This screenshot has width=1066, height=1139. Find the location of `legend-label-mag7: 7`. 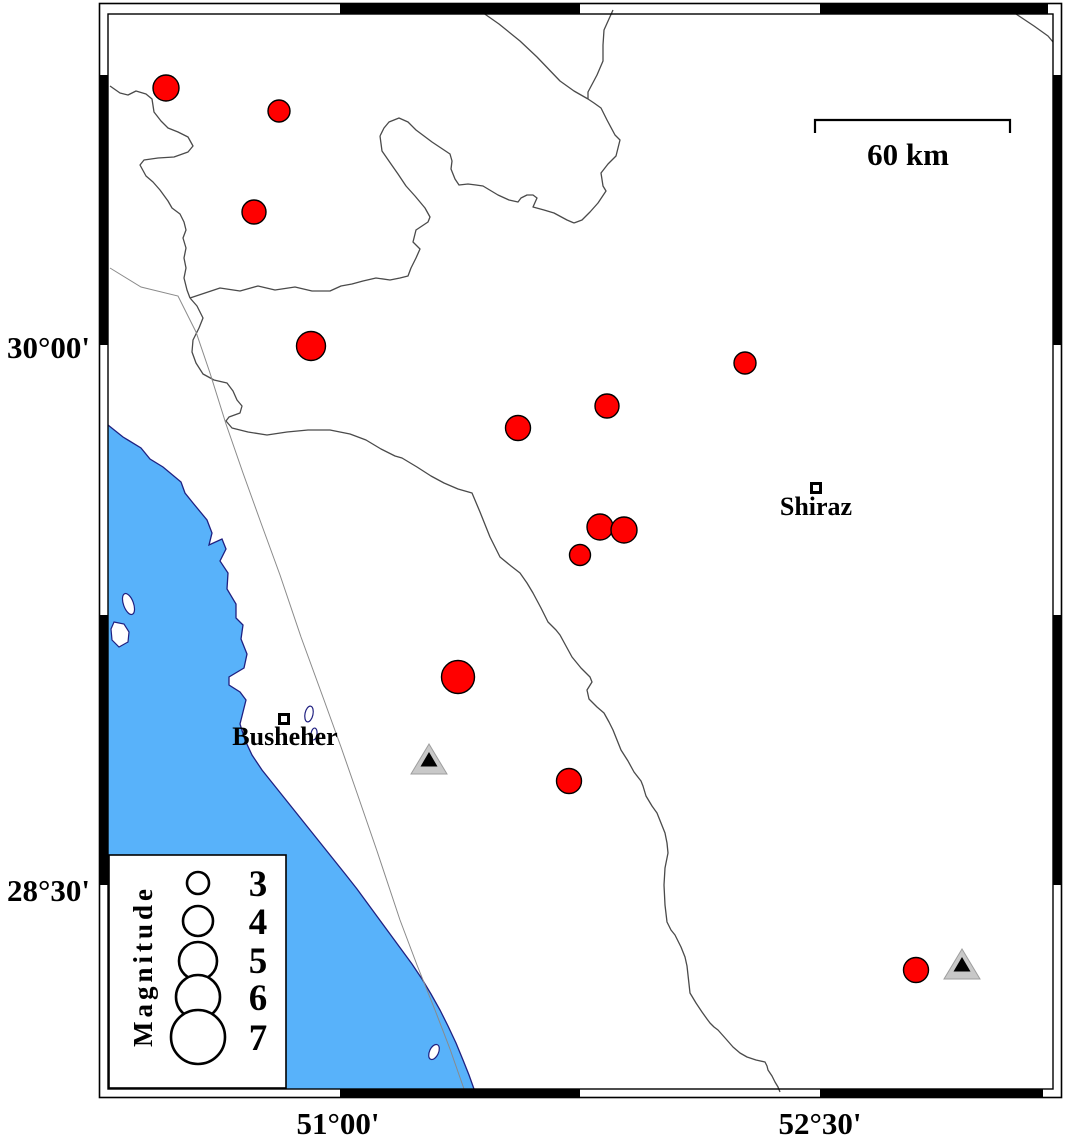

legend-label-mag7: 7 is located at coordinates (258, 1038).